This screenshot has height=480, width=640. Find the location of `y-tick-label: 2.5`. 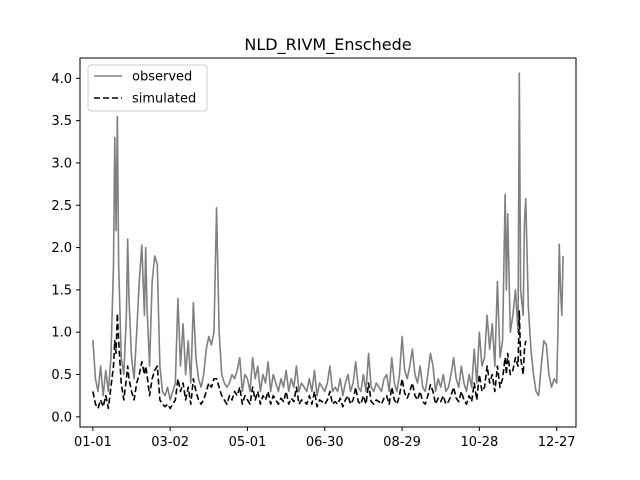

y-tick-label: 2.5 is located at coordinates (61, 206).